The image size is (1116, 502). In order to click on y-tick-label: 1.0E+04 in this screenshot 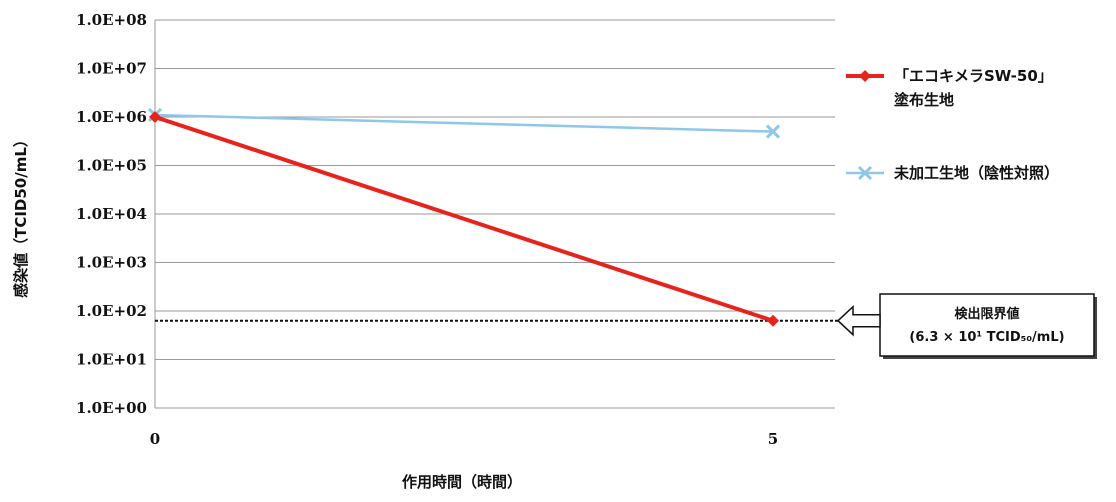, I will do `click(111, 214)`.